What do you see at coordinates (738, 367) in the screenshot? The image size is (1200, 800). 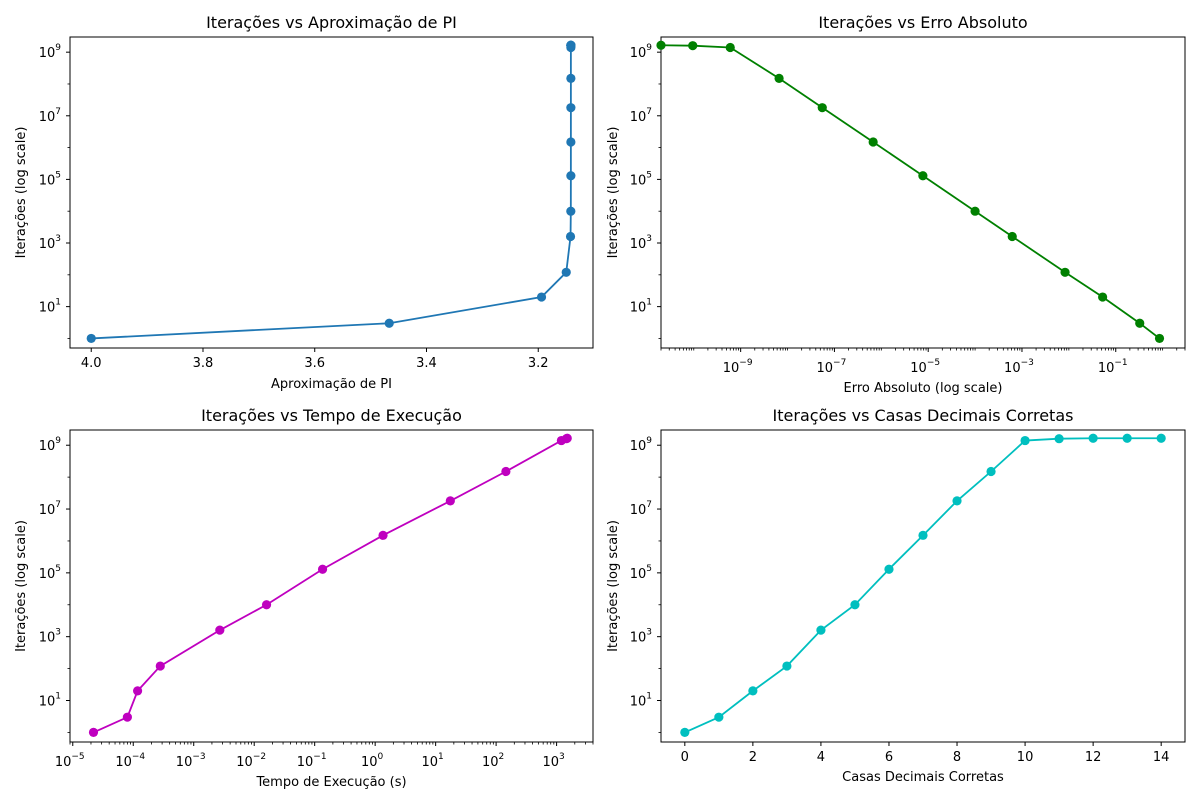 I see `x-tick-label: 10⁻⁹` at bounding box center [738, 367].